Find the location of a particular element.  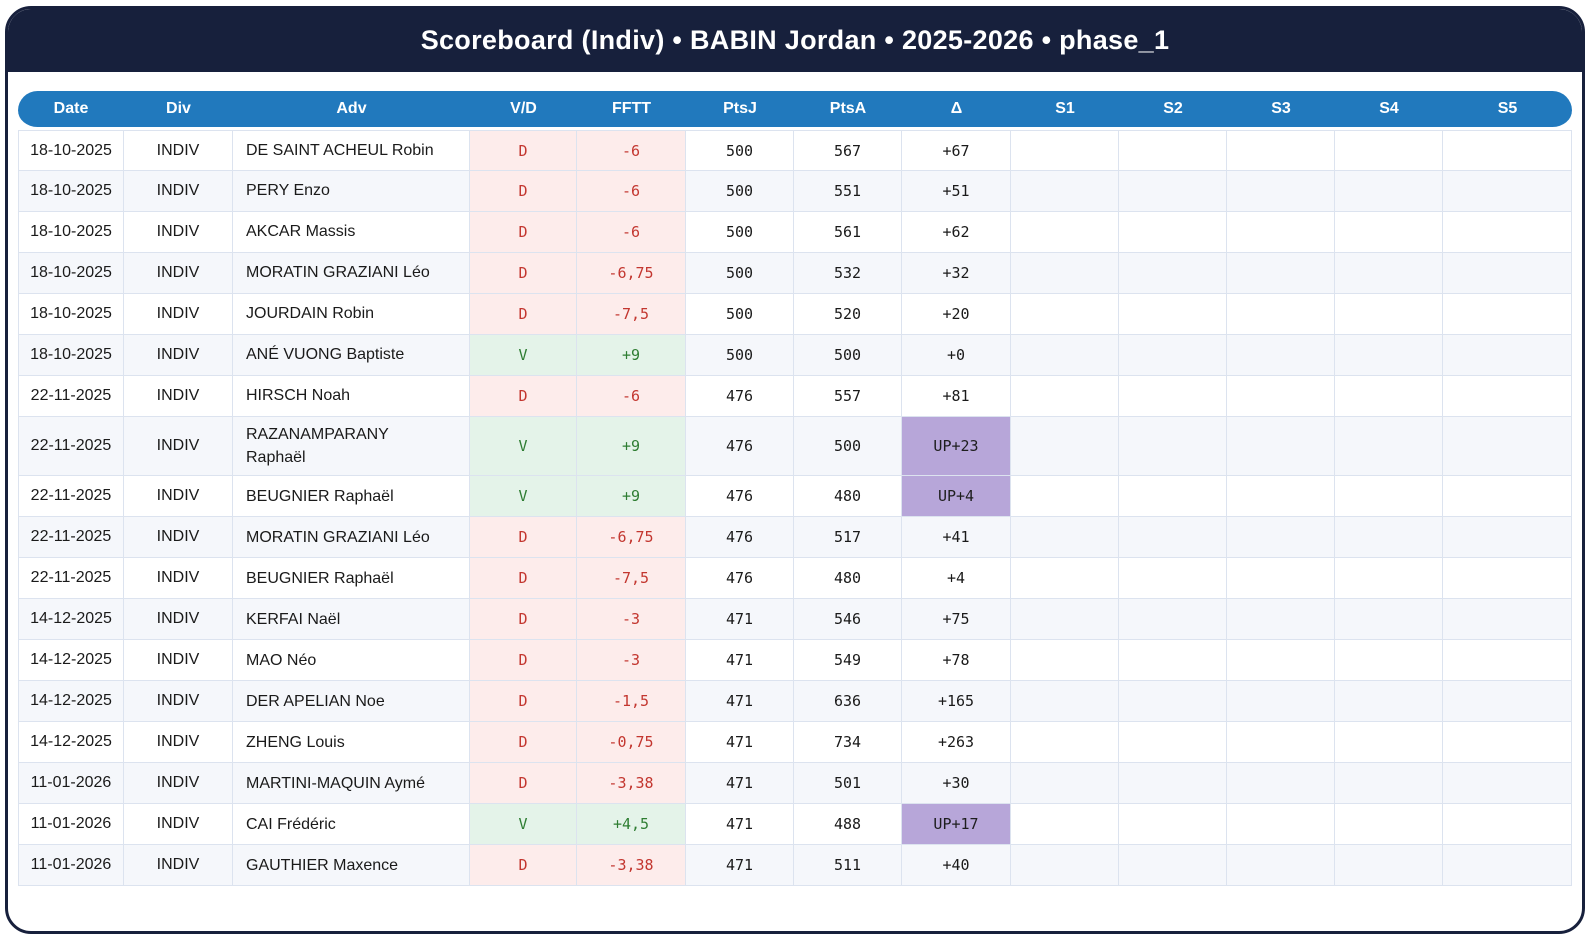

adversary-name: MORATIN GRAZIANI Léo is located at coordinates (338, 537).